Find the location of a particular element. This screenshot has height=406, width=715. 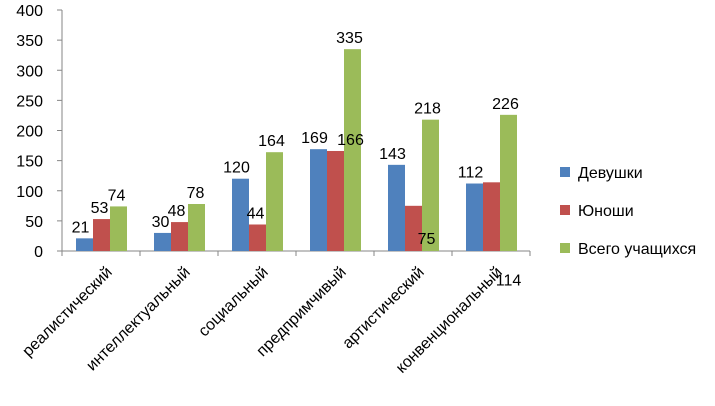

y-tick-label: 100 is located at coordinates (29, 192).